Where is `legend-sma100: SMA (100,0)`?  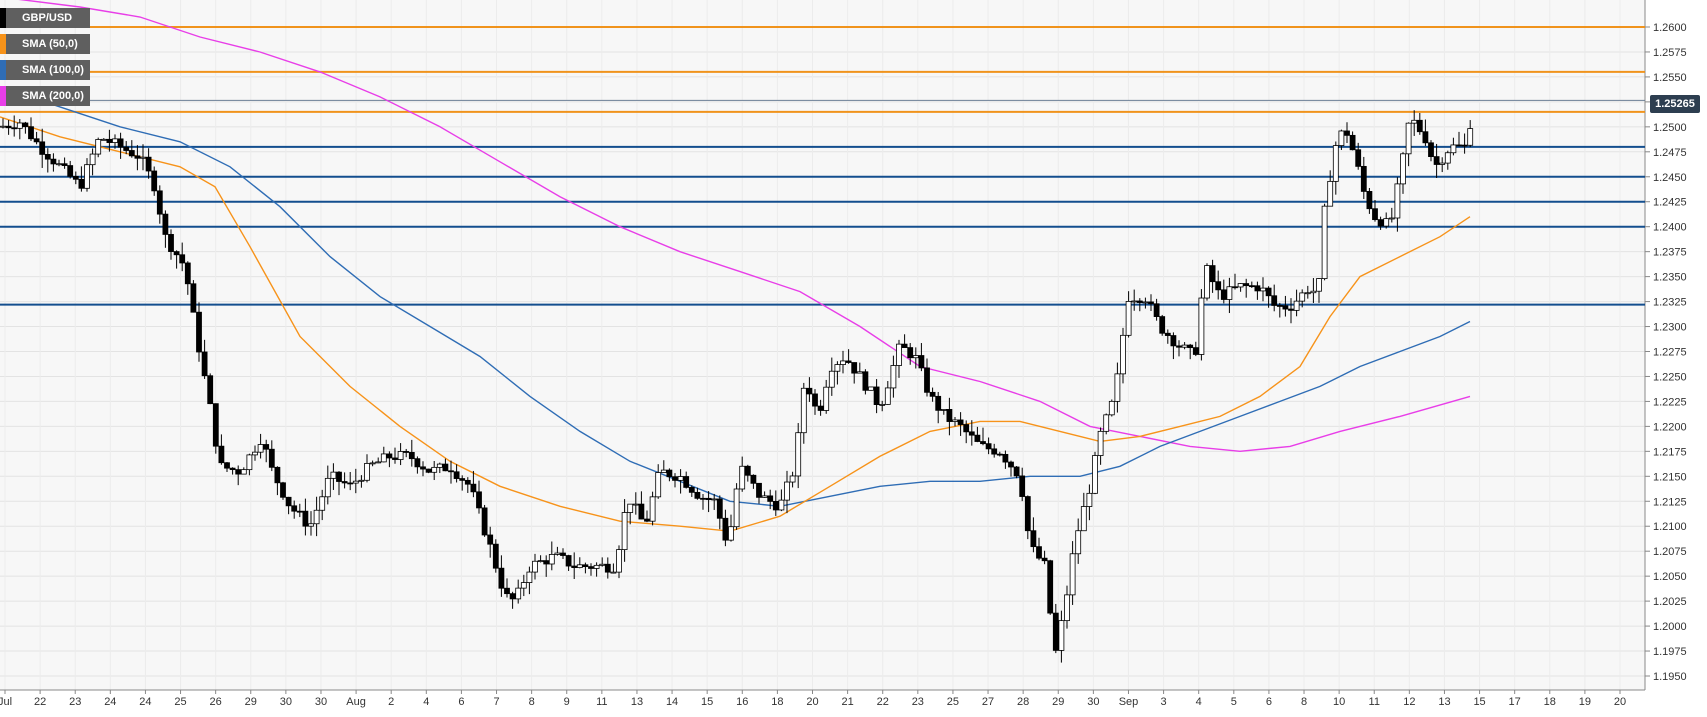
legend-sma100: SMA (100,0) is located at coordinates (45, 70).